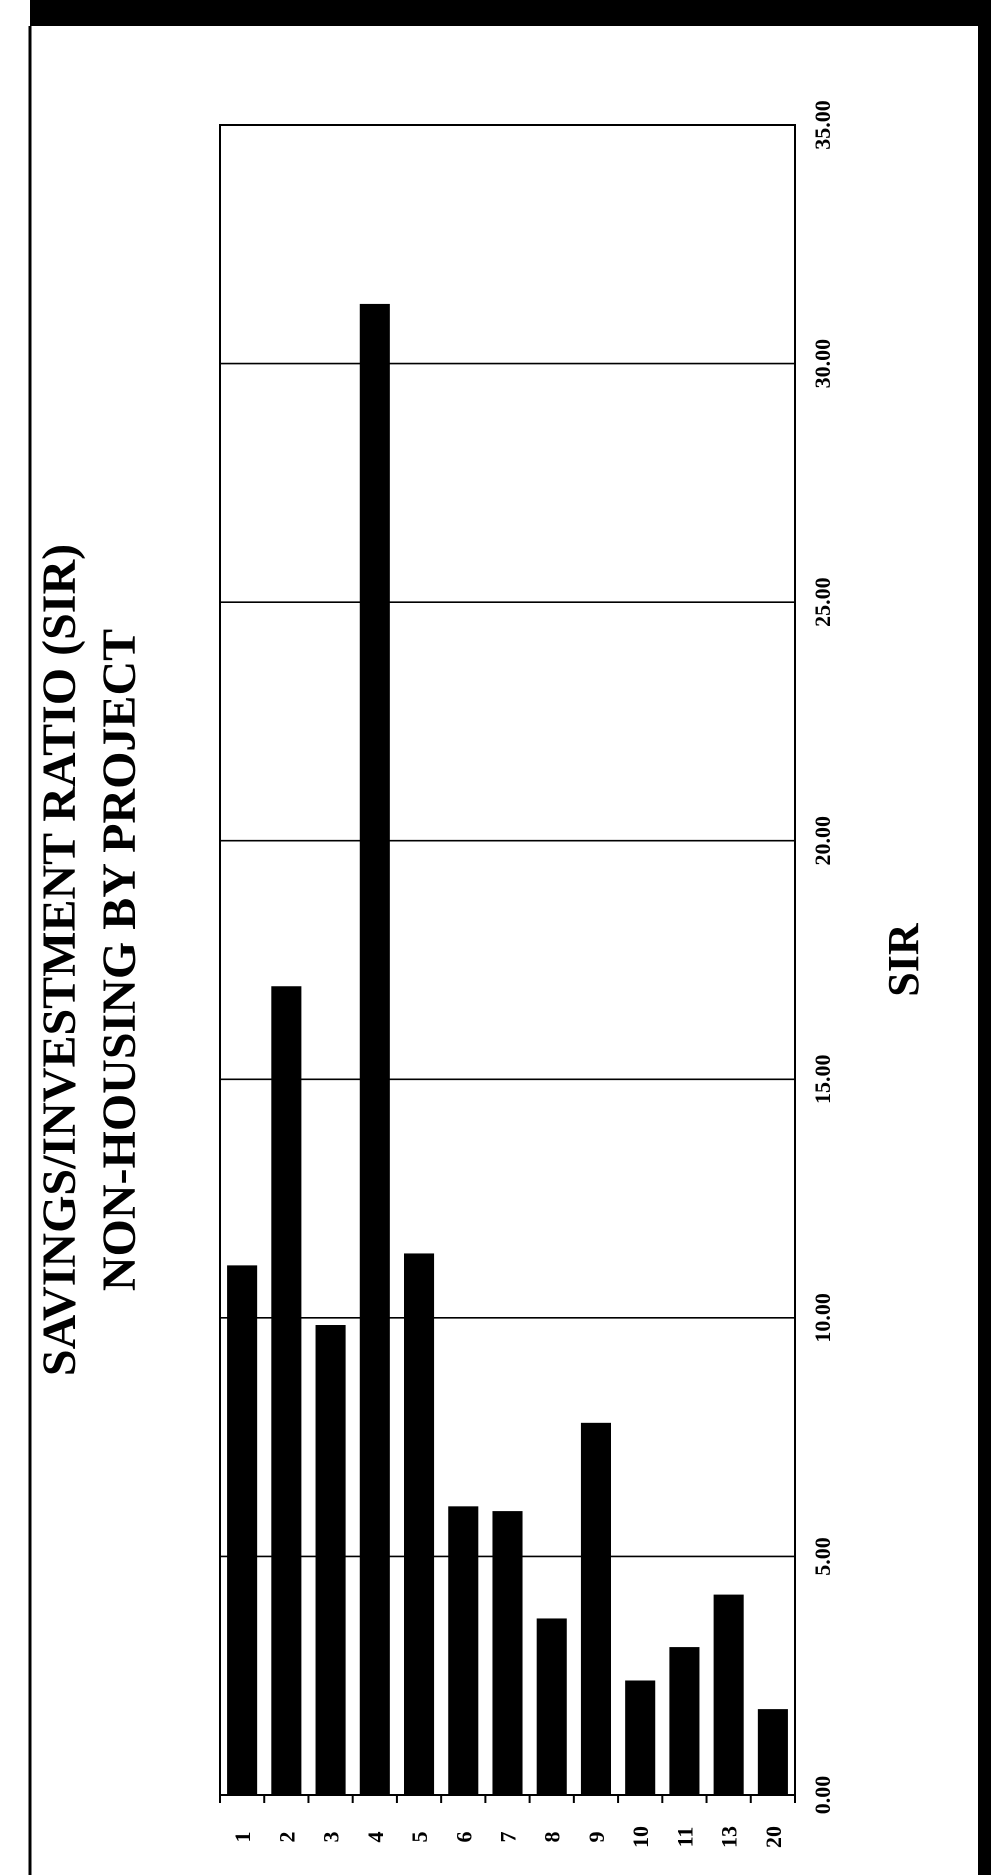  I want to click on category-ticks, so click(507, 1799).